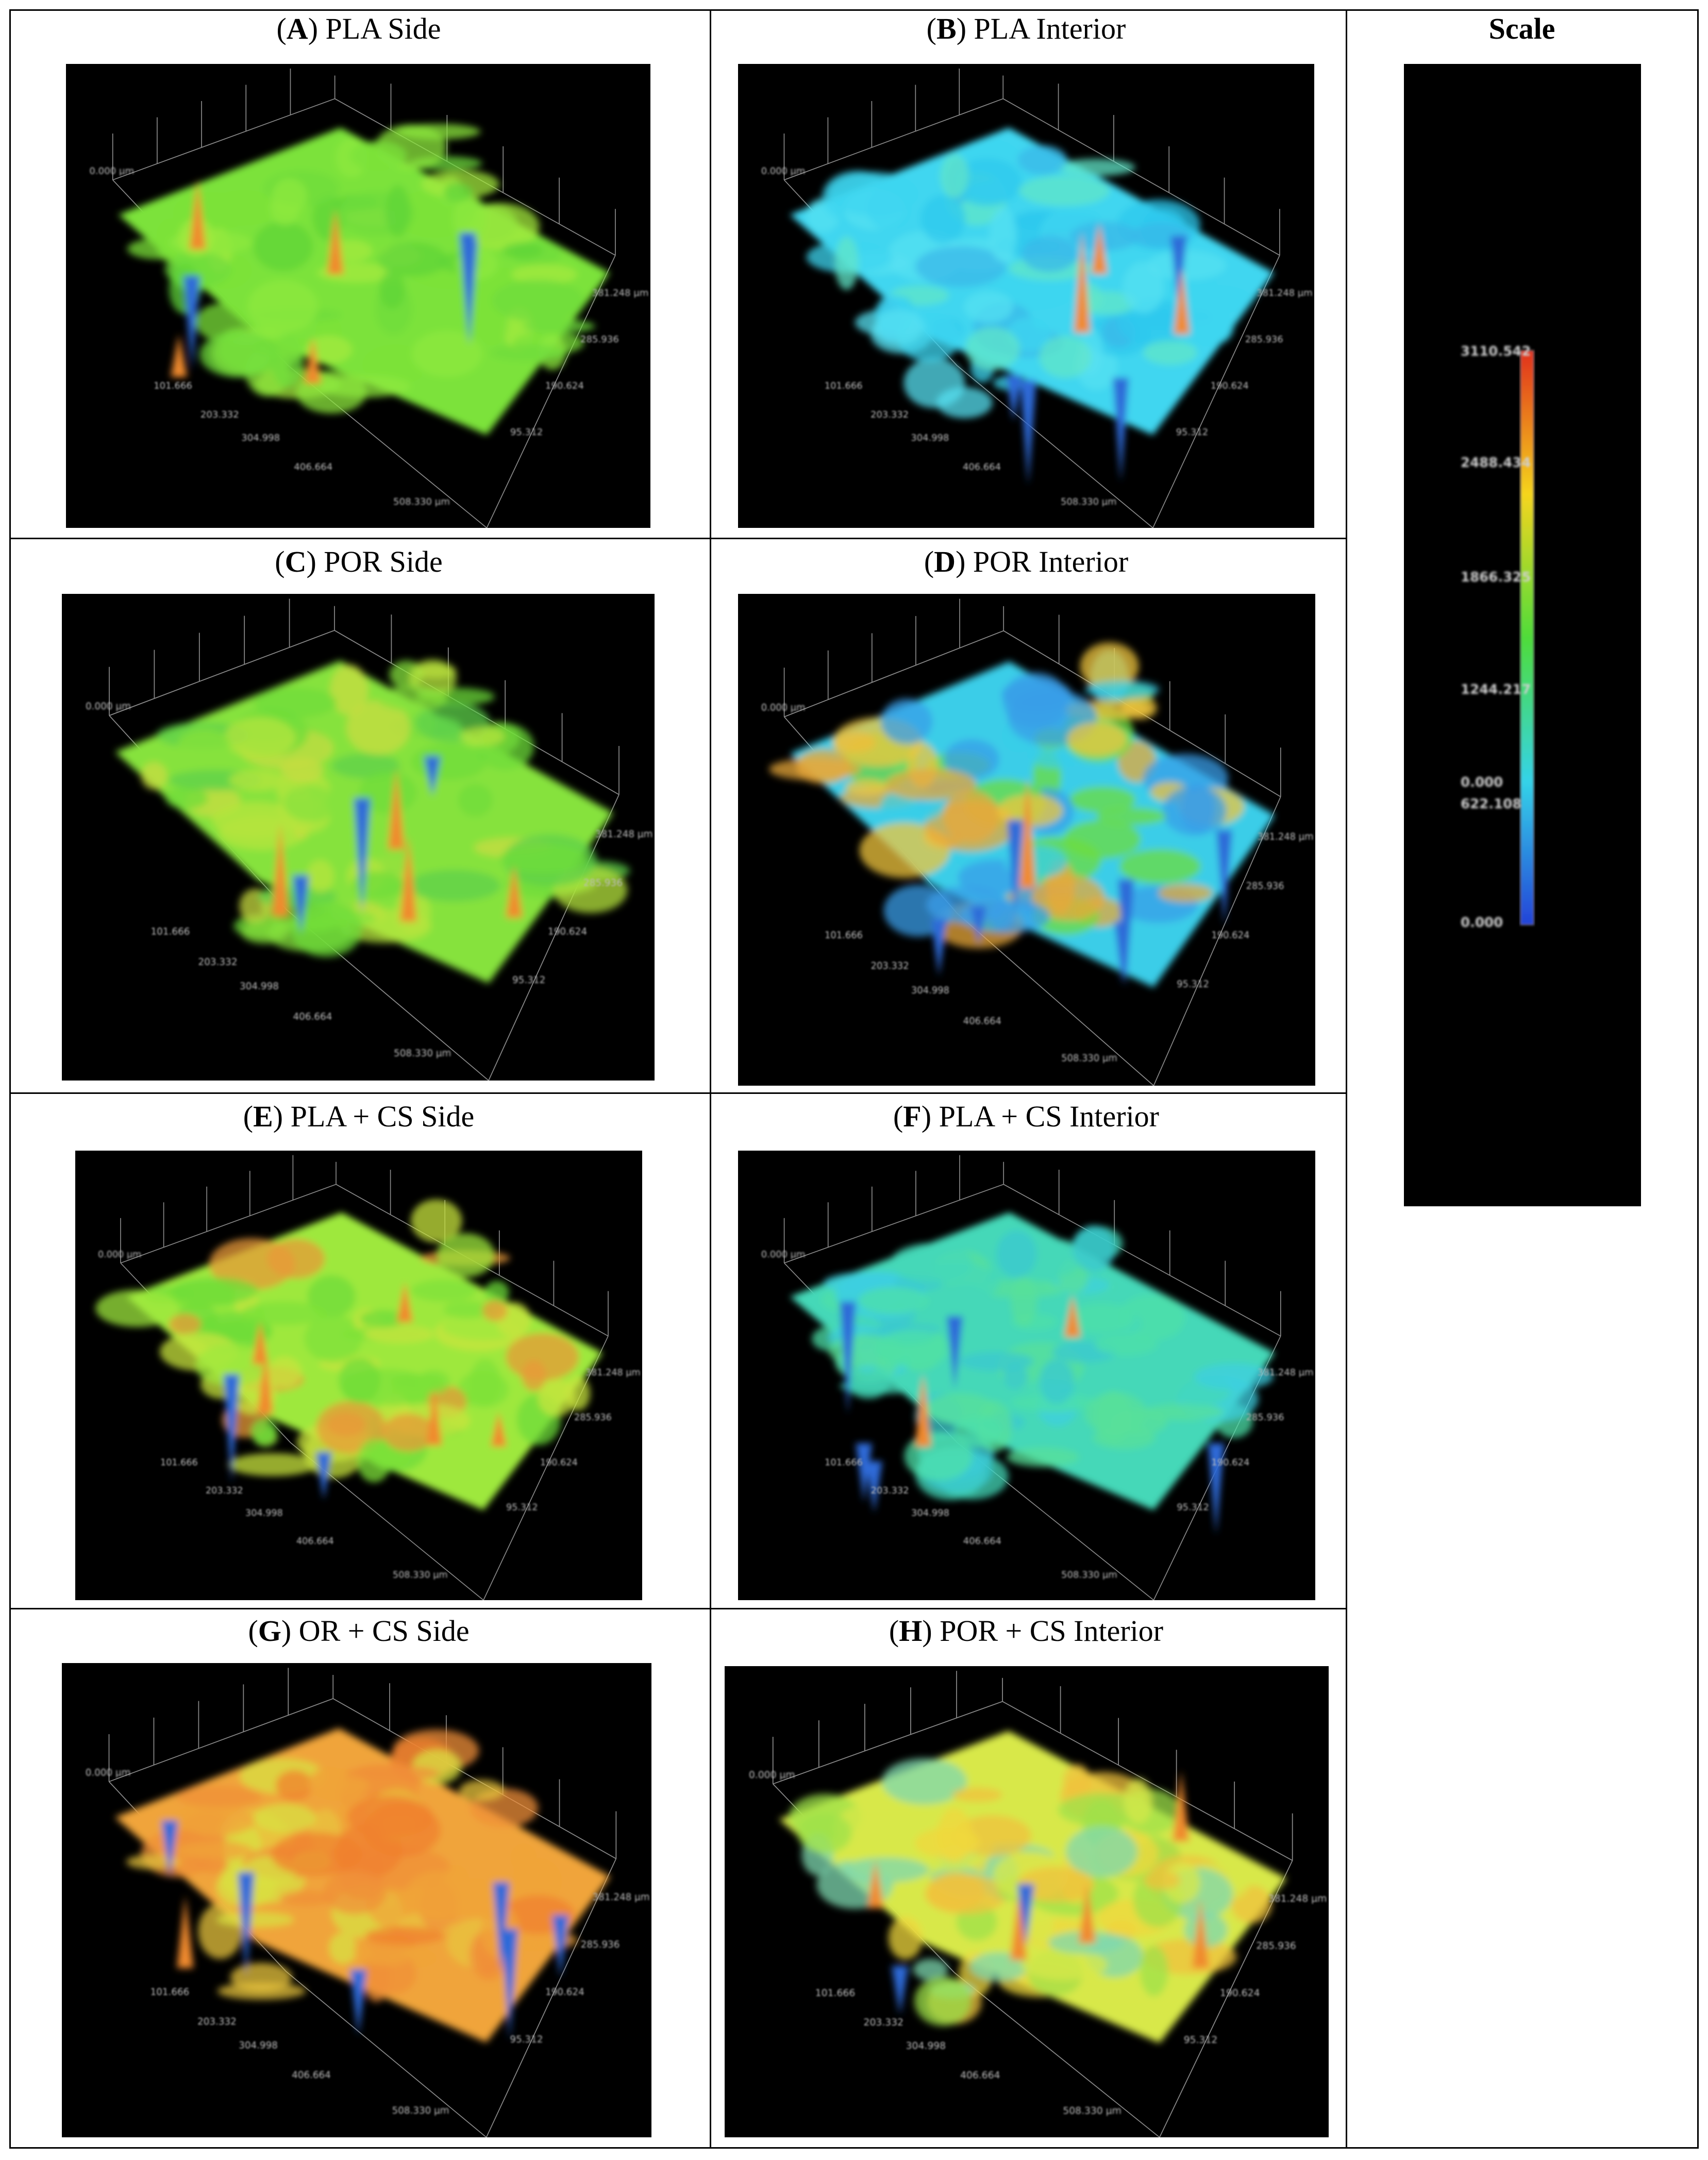 The height and width of the screenshot is (2160, 1708). Describe the element at coordinates (1527, 638) in the screenshot. I see `color-scale-bar` at that location.